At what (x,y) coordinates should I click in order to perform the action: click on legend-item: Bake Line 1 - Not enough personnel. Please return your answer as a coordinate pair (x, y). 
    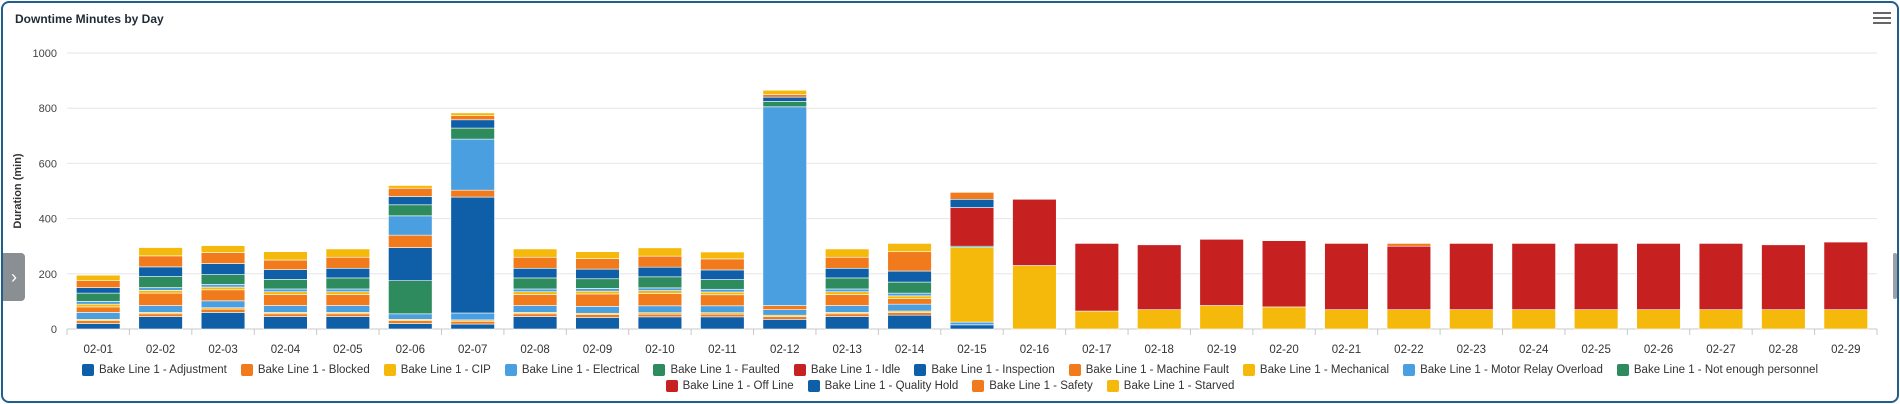
    Looking at the image, I should click on (1717, 370).